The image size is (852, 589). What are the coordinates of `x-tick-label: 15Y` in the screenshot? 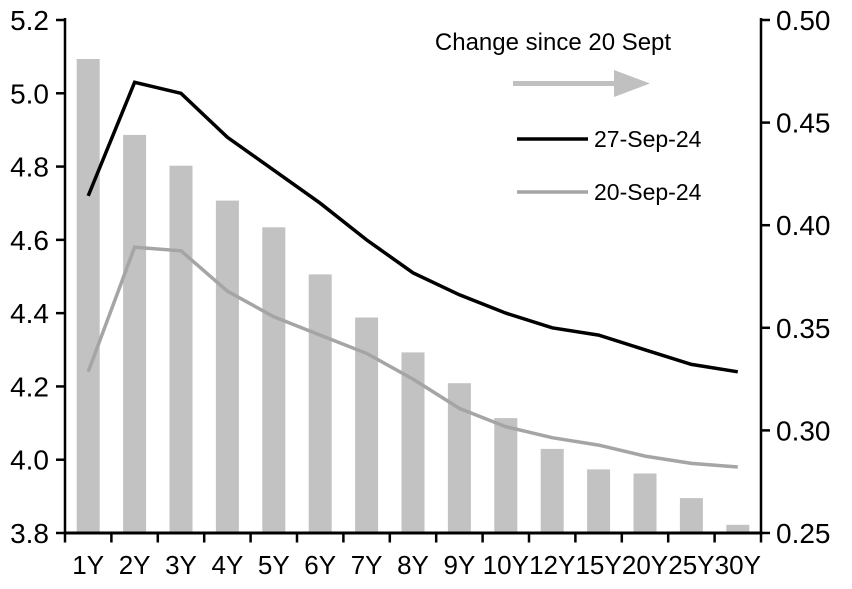 It's located at (598, 565).